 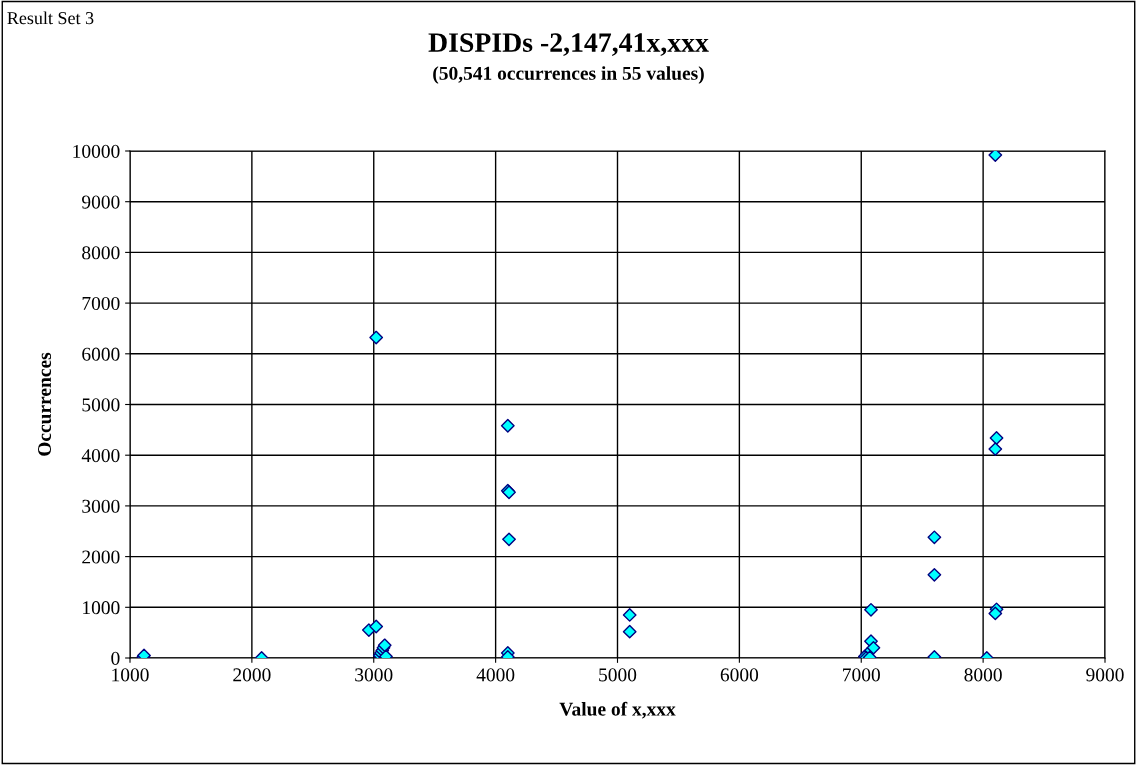 What do you see at coordinates (568, 44) in the screenshot?
I see `chart-title: DISPIDs -2,147,41x,xxx` at bounding box center [568, 44].